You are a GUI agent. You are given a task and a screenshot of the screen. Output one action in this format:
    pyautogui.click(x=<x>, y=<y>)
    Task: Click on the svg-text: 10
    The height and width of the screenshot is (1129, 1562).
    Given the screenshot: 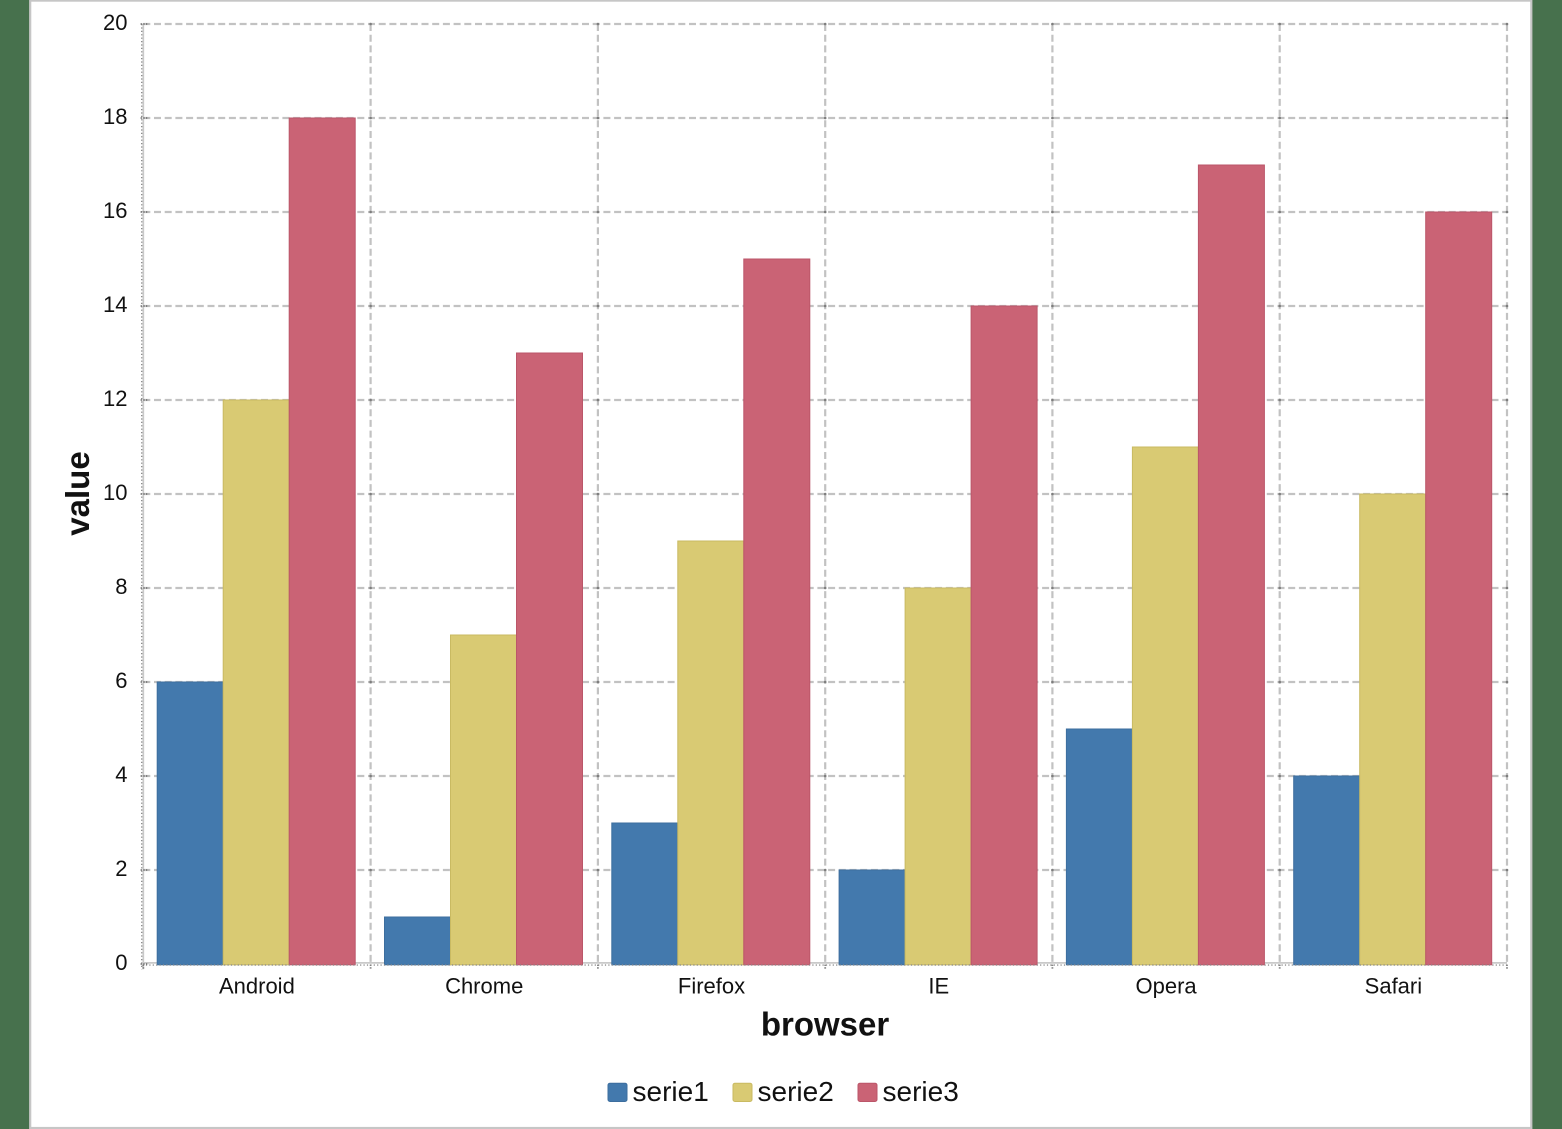 What is the action you would take?
    pyautogui.click(x=115, y=492)
    